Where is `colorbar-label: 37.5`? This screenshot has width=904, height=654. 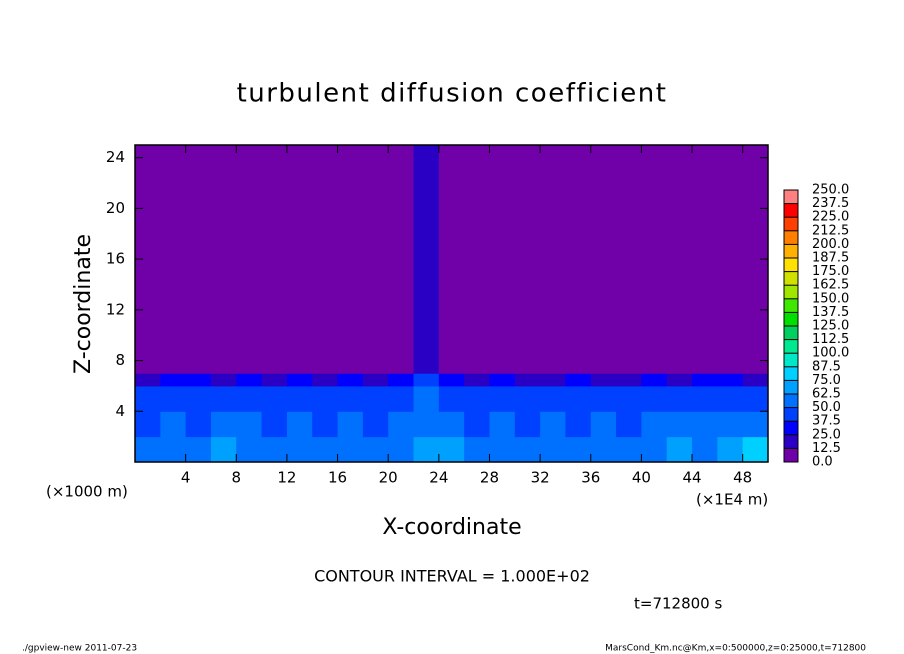 colorbar-label: 37.5 is located at coordinates (826, 421).